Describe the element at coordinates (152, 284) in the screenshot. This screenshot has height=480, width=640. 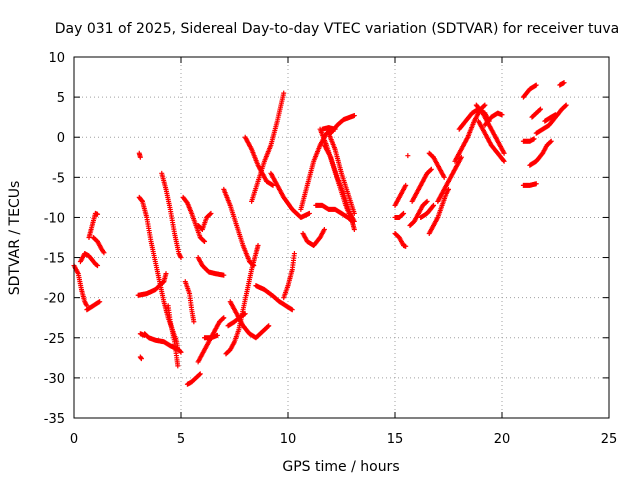
I see `series-arc08` at that location.